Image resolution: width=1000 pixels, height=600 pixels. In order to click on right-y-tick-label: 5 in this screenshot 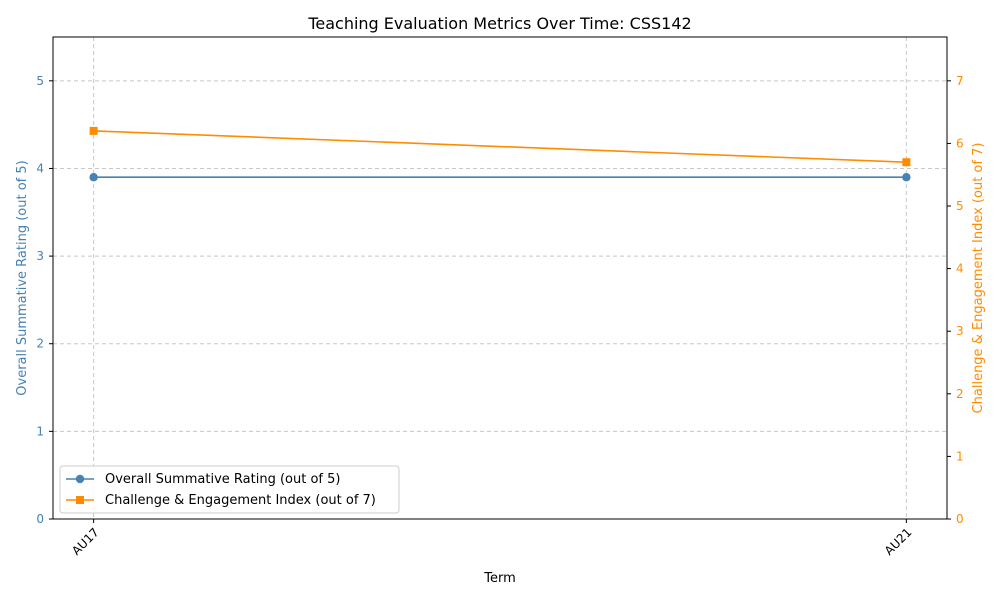, I will do `click(960, 206)`.